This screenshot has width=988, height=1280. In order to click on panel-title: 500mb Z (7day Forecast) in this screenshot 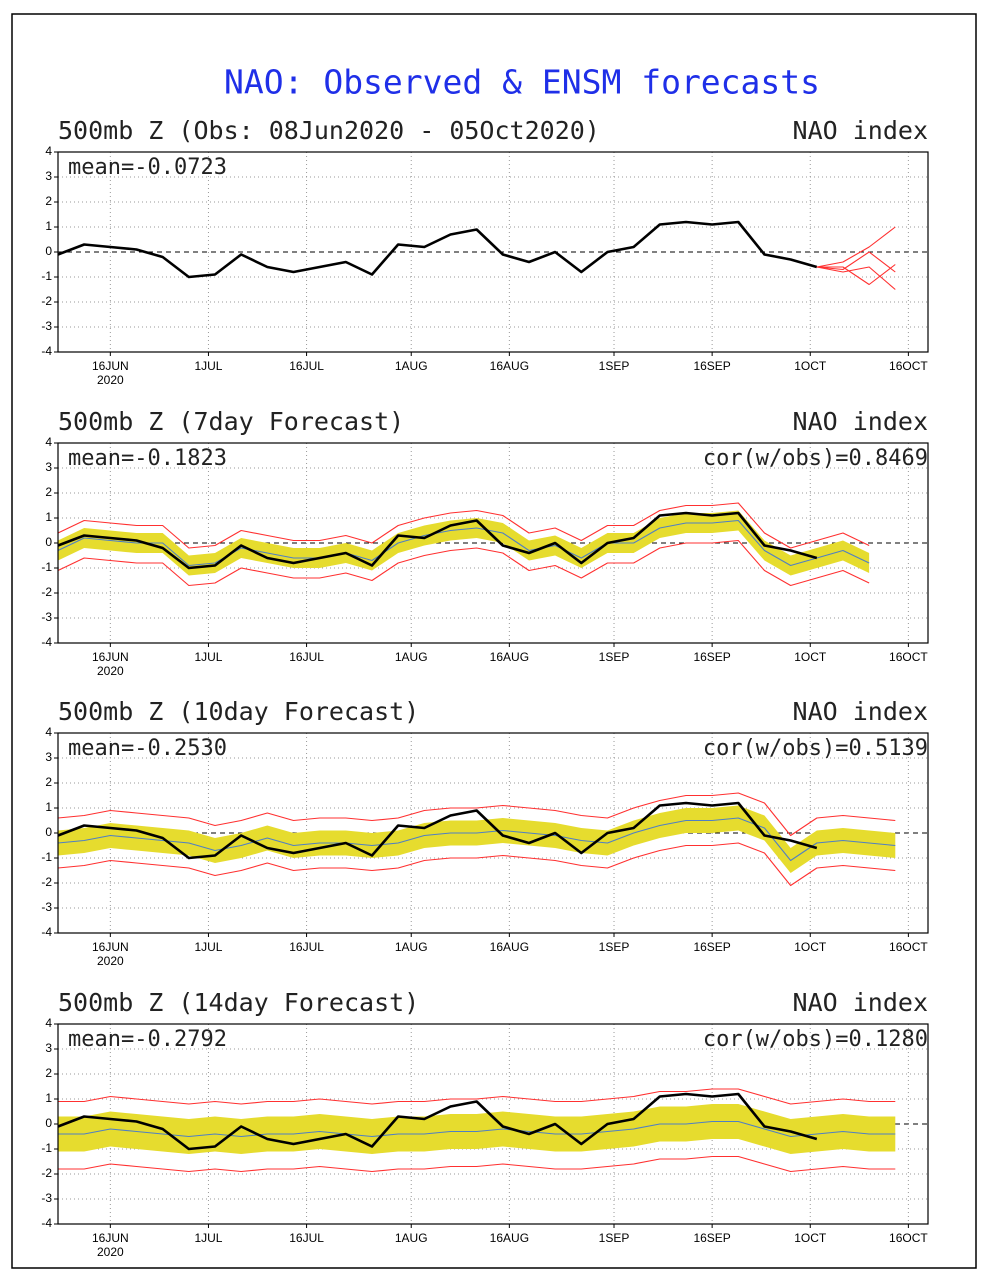, I will do `click(231, 421)`.